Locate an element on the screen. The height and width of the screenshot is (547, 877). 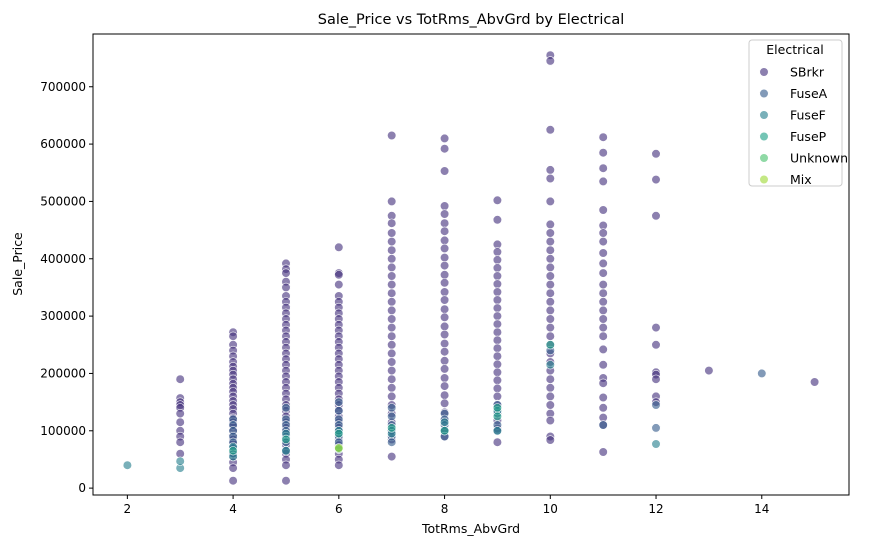
legend-label-mix: Mix is located at coordinates (801, 179).